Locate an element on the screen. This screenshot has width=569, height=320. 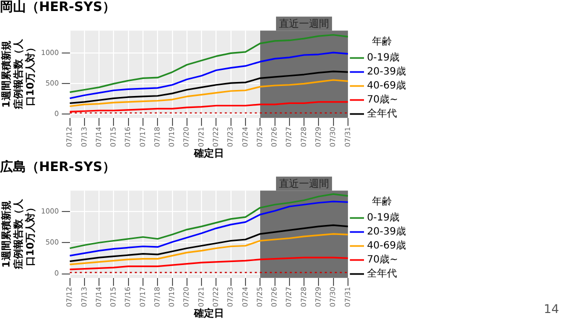
text: 14 is located at coordinates (551, 309).